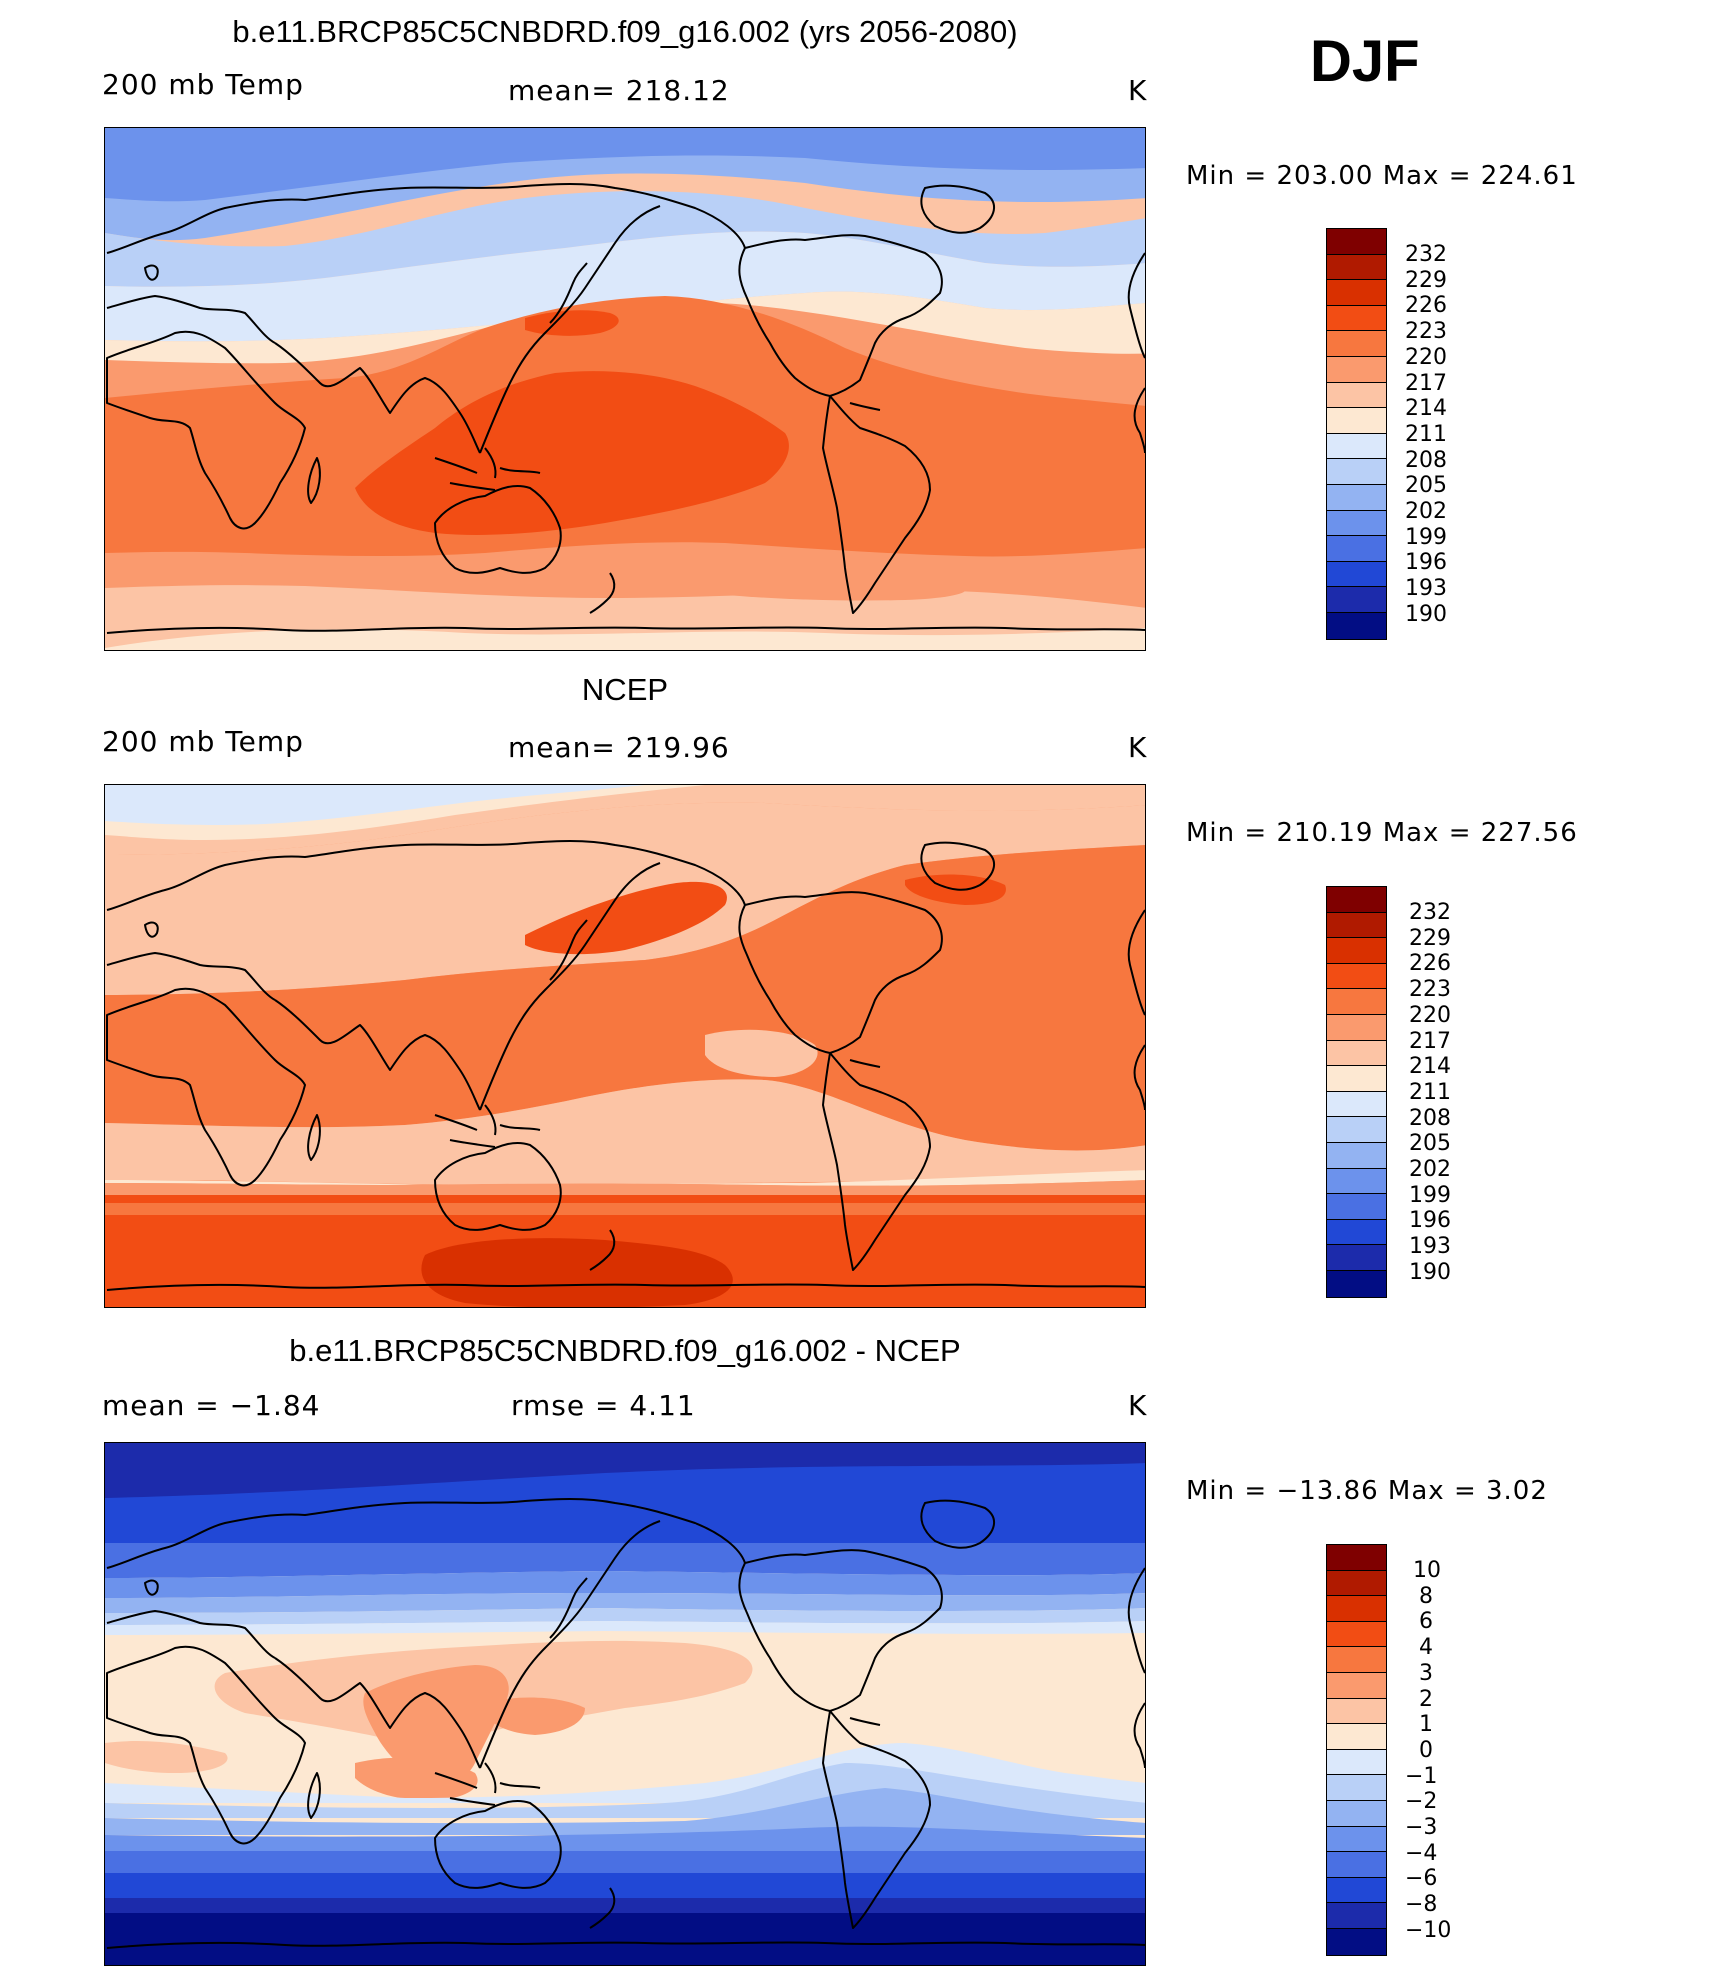 Image resolution: width=1710 pixels, height=1981 pixels. Describe the element at coordinates (1421, 1776) in the screenshot. I see `colorbar-tick-label: −1` at that location.